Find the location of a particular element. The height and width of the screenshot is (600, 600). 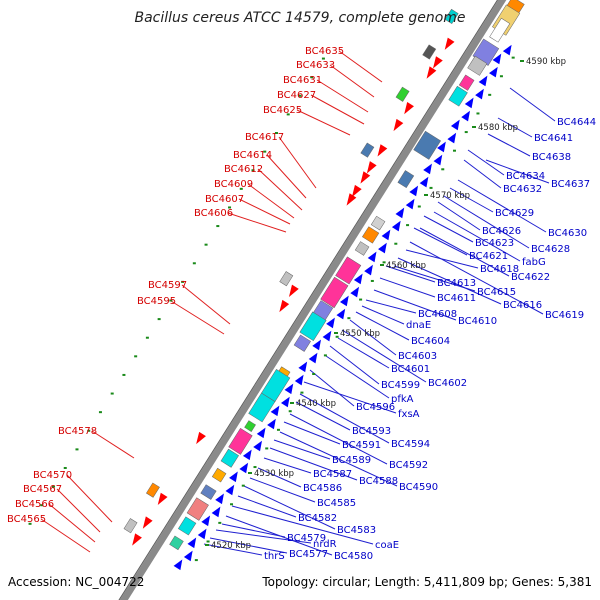

reverse-gene-label: BC4585 is located at coordinates (336, 503).